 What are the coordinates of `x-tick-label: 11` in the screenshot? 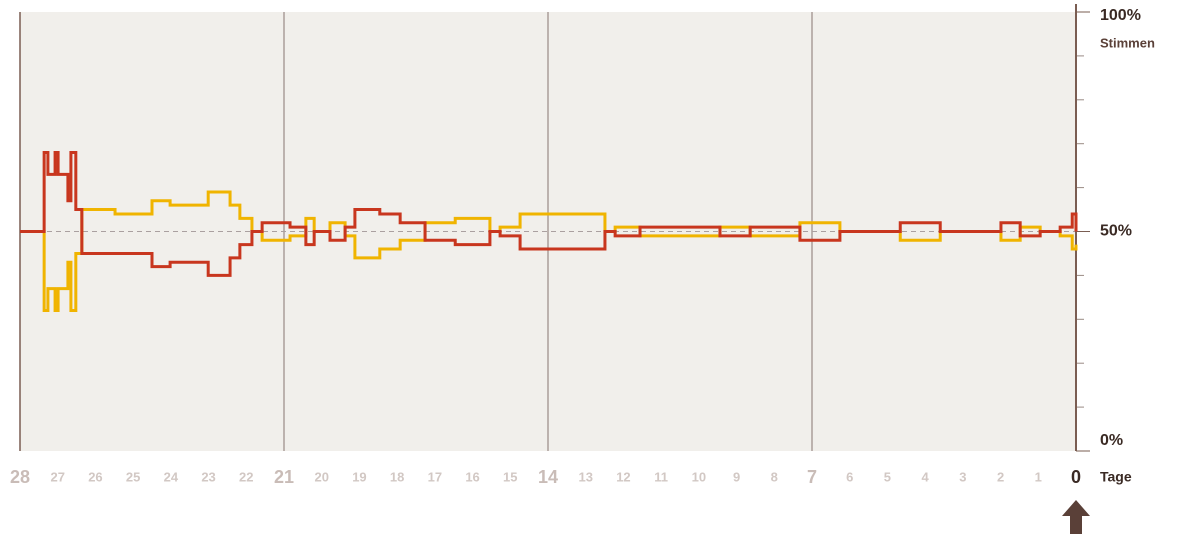 It's located at (661, 476).